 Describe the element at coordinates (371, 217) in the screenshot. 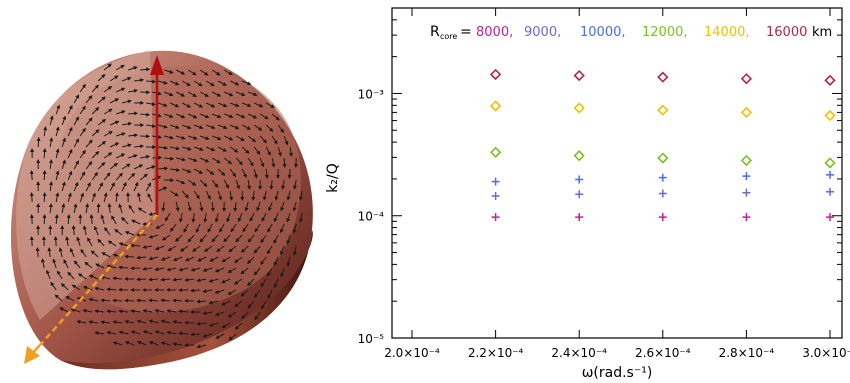

I see `y-tick-label-1: 10⁻⁴` at that location.